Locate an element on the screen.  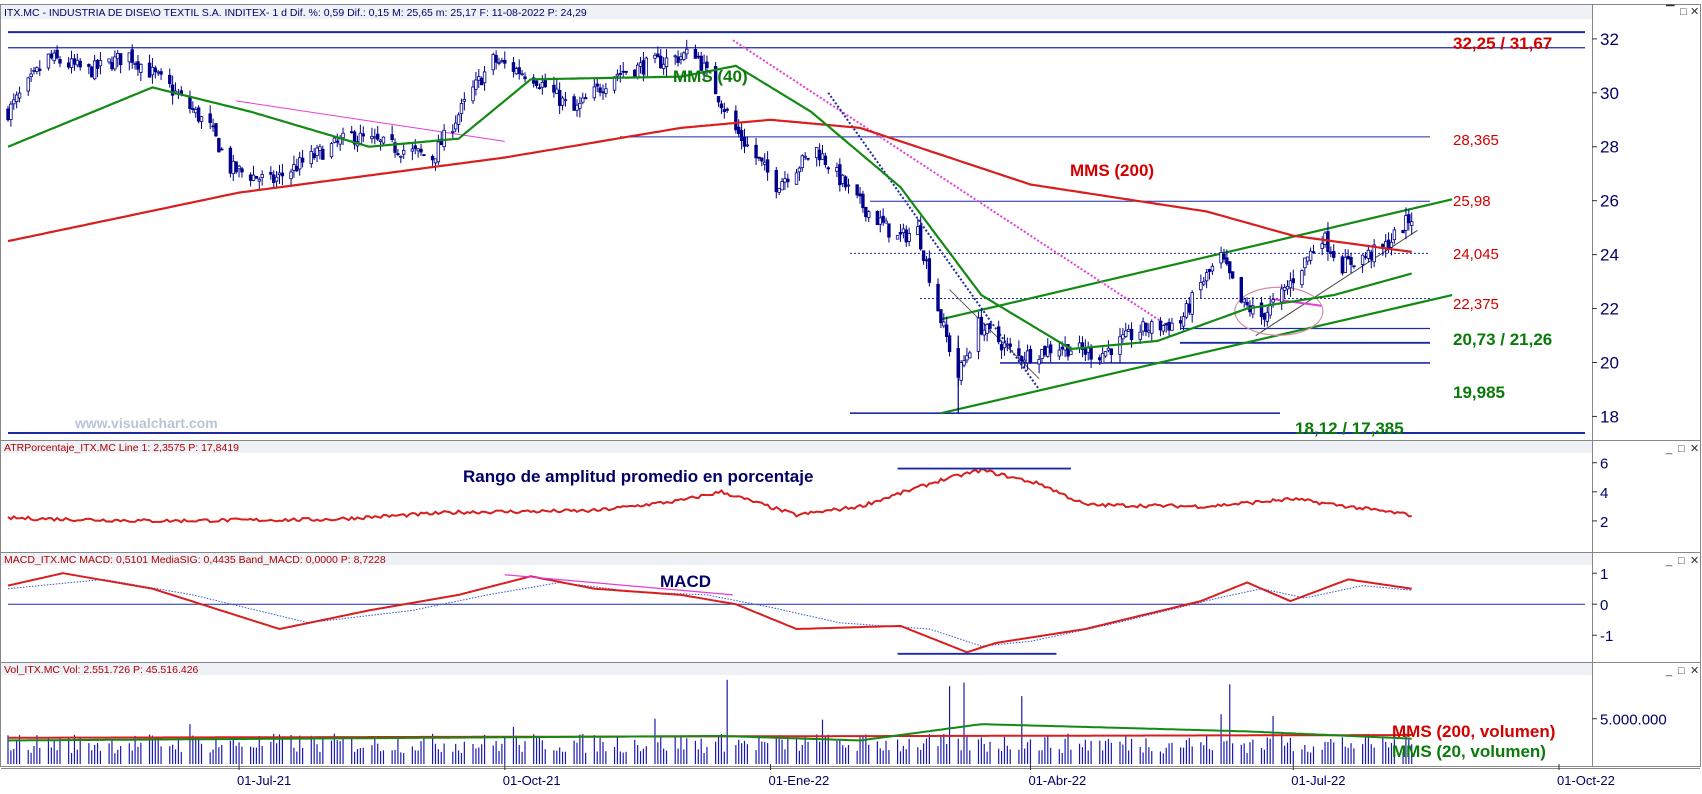
atr-minimize-icon: _ is located at coordinates (1669, 449).